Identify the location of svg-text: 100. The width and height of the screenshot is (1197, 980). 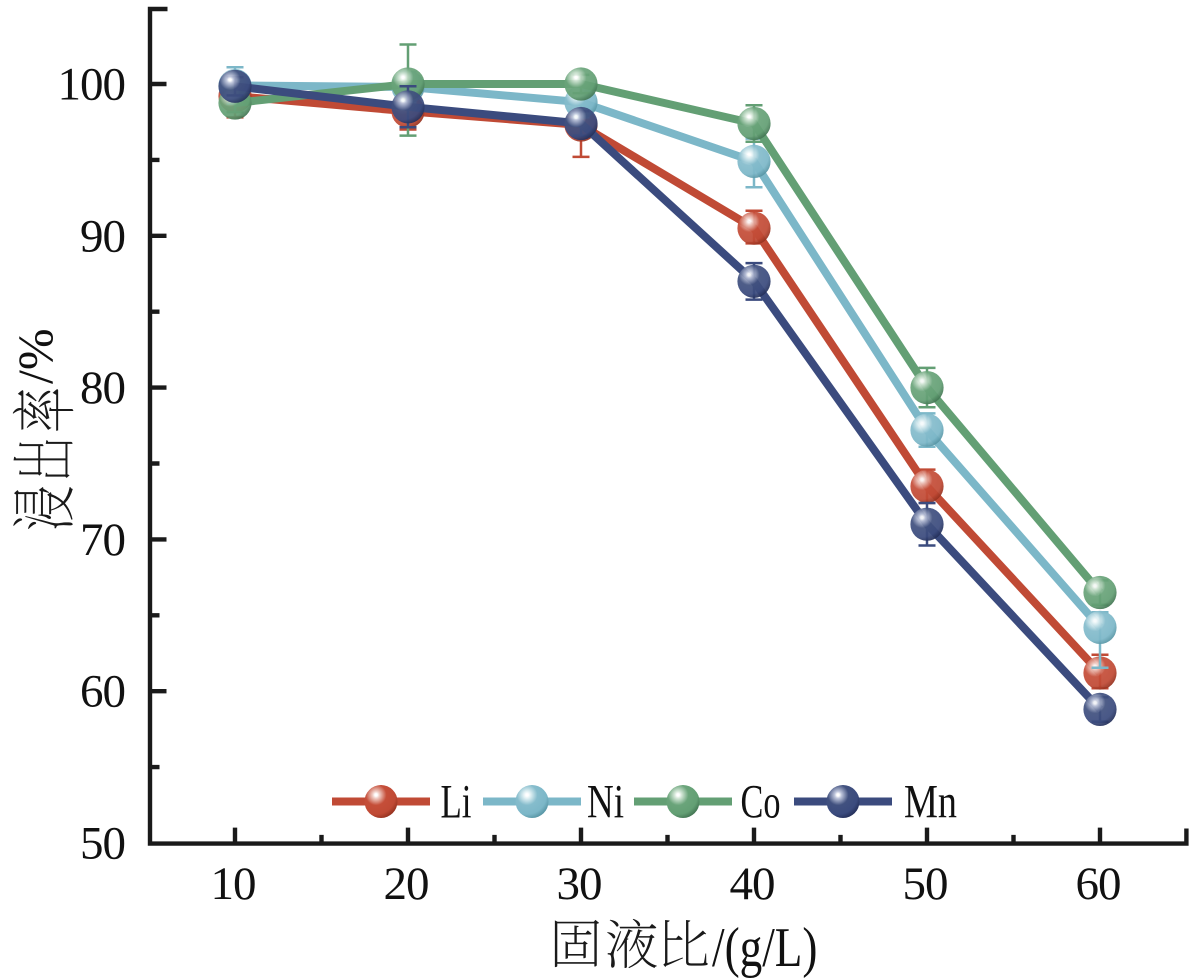
(92, 85).